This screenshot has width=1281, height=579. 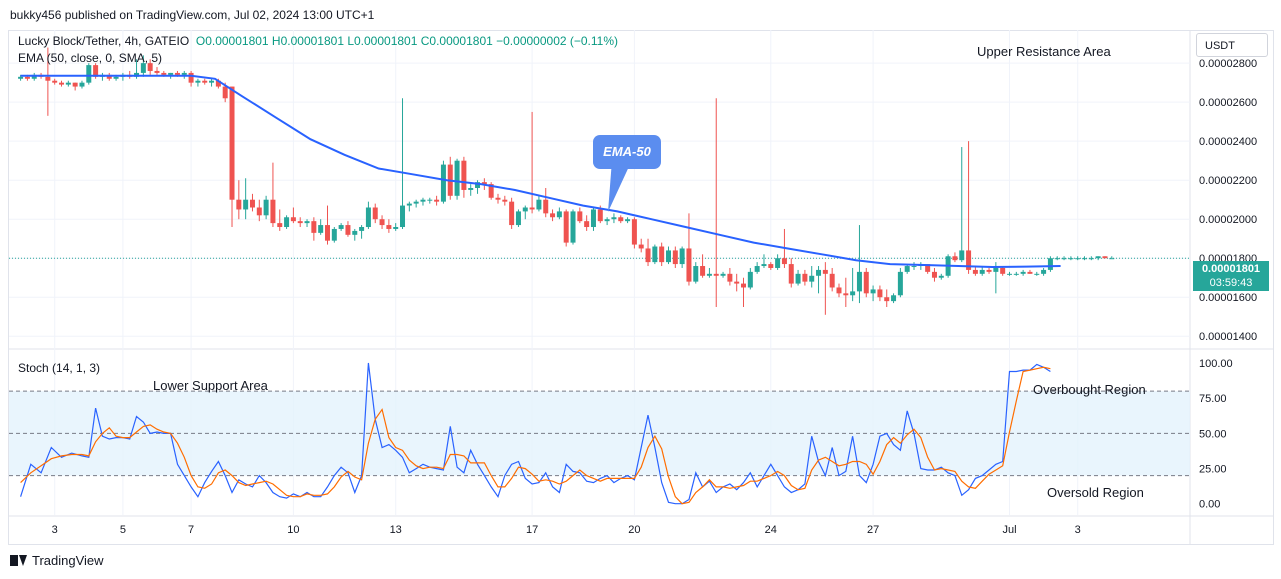 I want to click on bar-countdown: 03:59:43, so click(x=1231, y=283).